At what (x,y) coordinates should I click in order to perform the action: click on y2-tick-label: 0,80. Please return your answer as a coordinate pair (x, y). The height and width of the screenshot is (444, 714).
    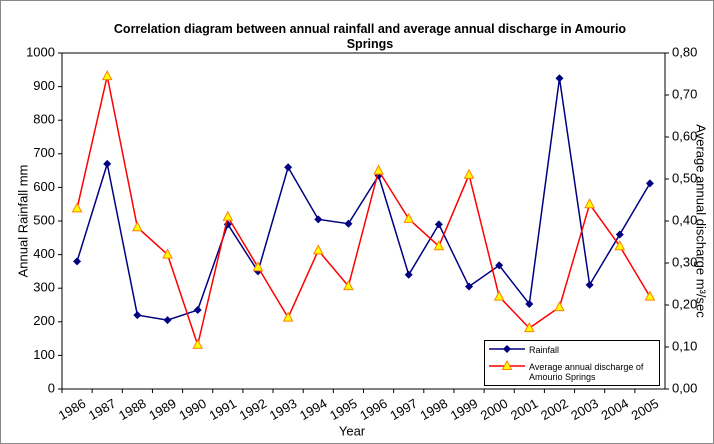
    Looking at the image, I should click on (684, 51).